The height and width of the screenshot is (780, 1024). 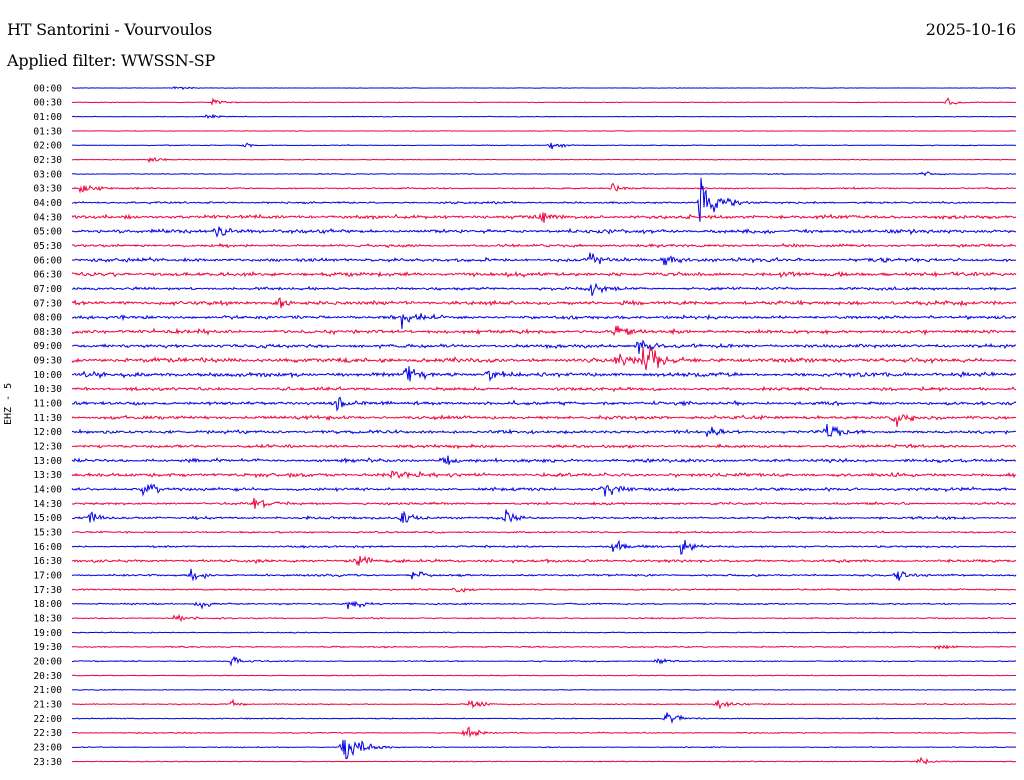 I want to click on time-label: 20:00, so click(x=47, y=662).